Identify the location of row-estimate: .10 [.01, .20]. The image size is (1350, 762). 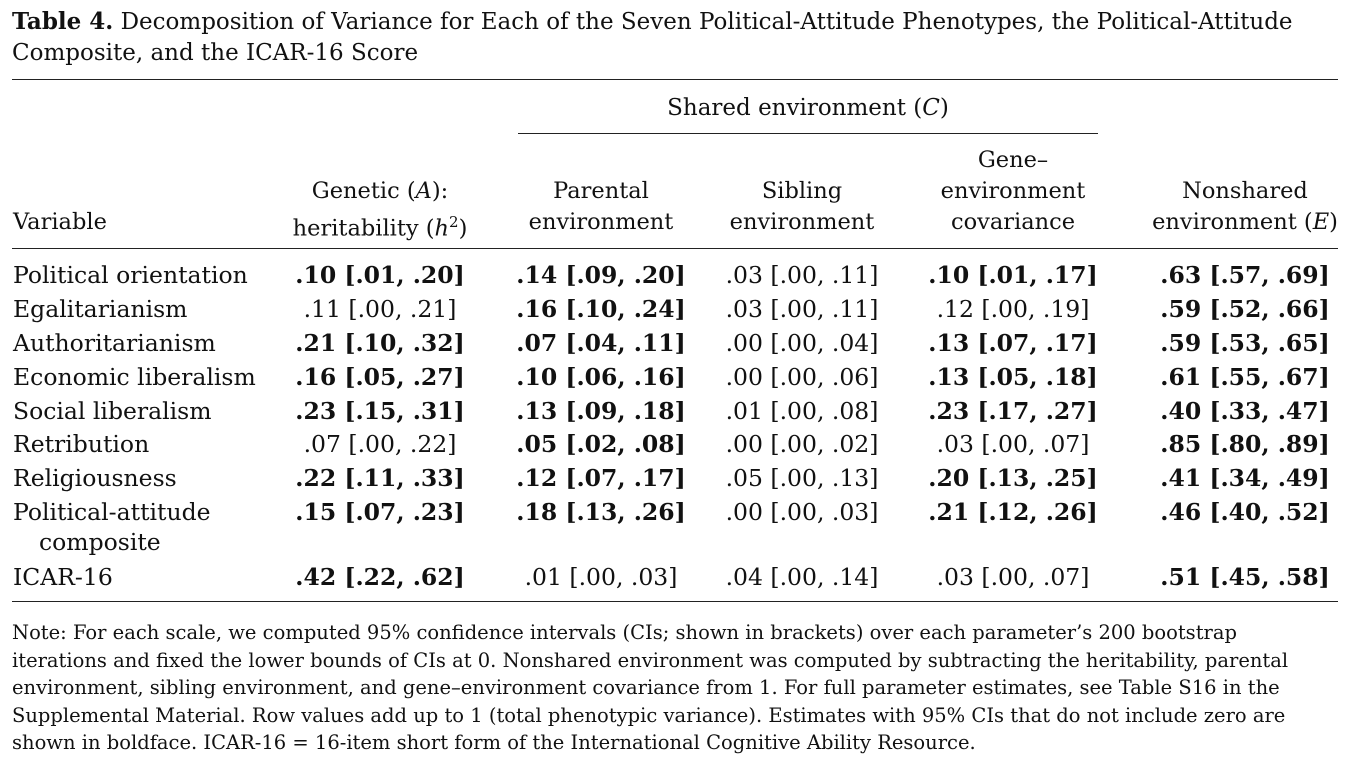
(380, 275).